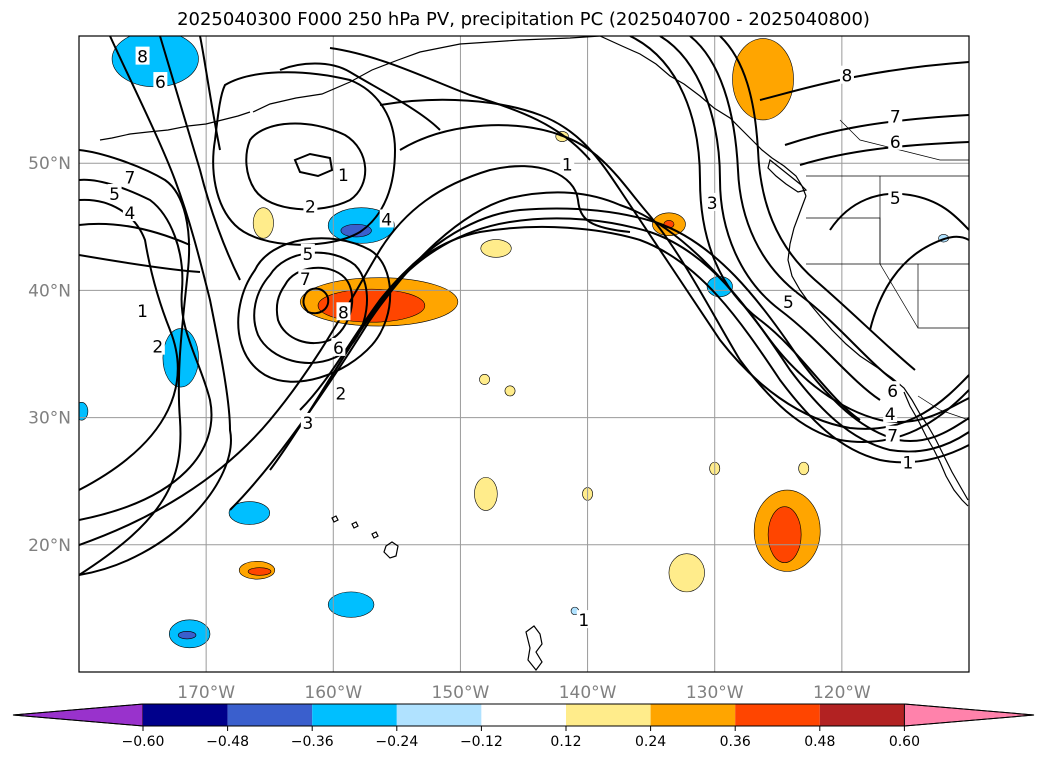 This screenshot has width=1047, height=765. I want to click on colorbar-tick-label: 0.24, so click(650, 742).